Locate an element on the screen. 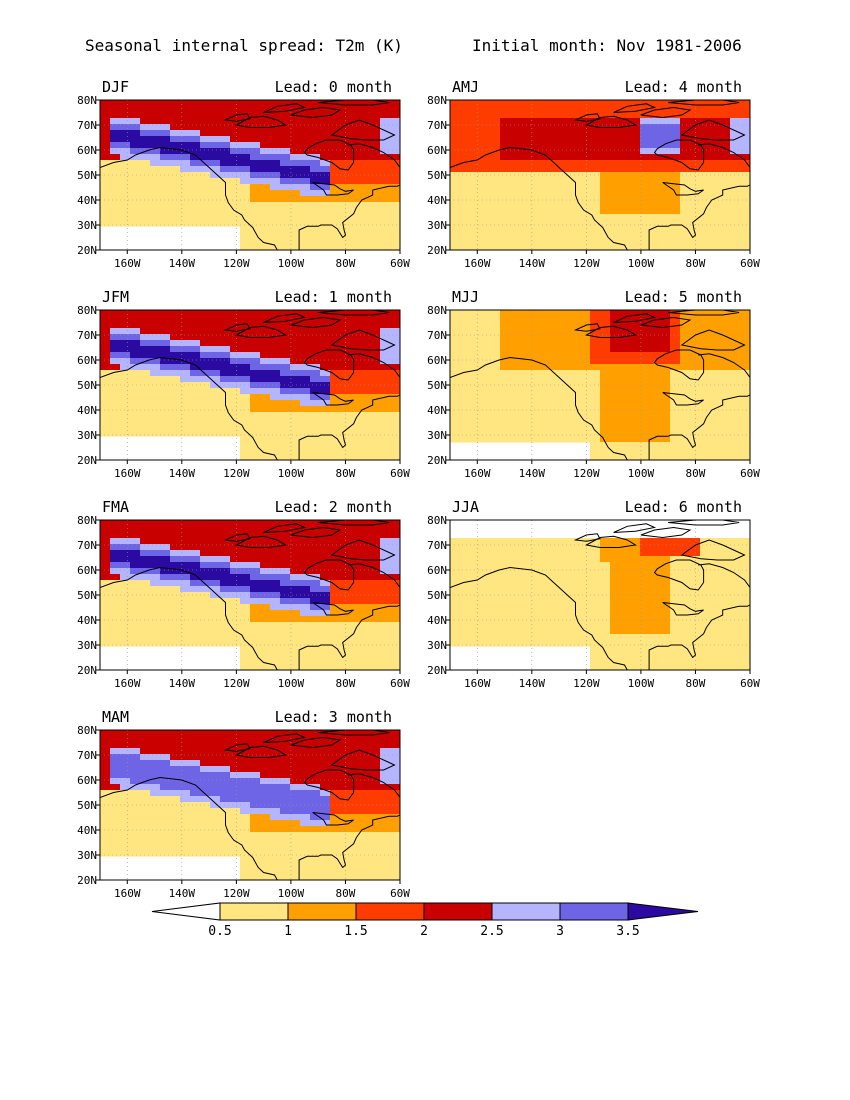 This screenshot has width=850, height=1100. colorbar-level-label: 3 is located at coordinates (560, 931).